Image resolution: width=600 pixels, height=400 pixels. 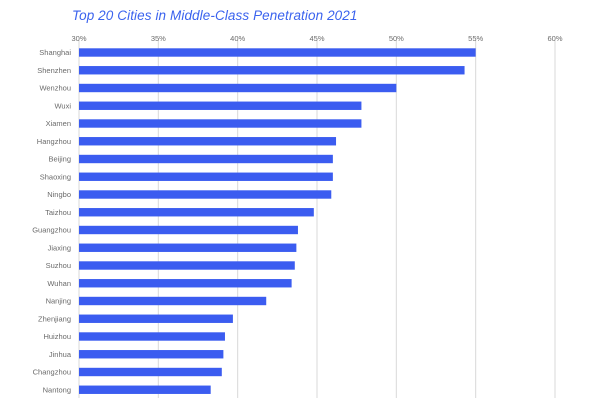 I want to click on category-label: Huizhou, so click(x=57, y=336).